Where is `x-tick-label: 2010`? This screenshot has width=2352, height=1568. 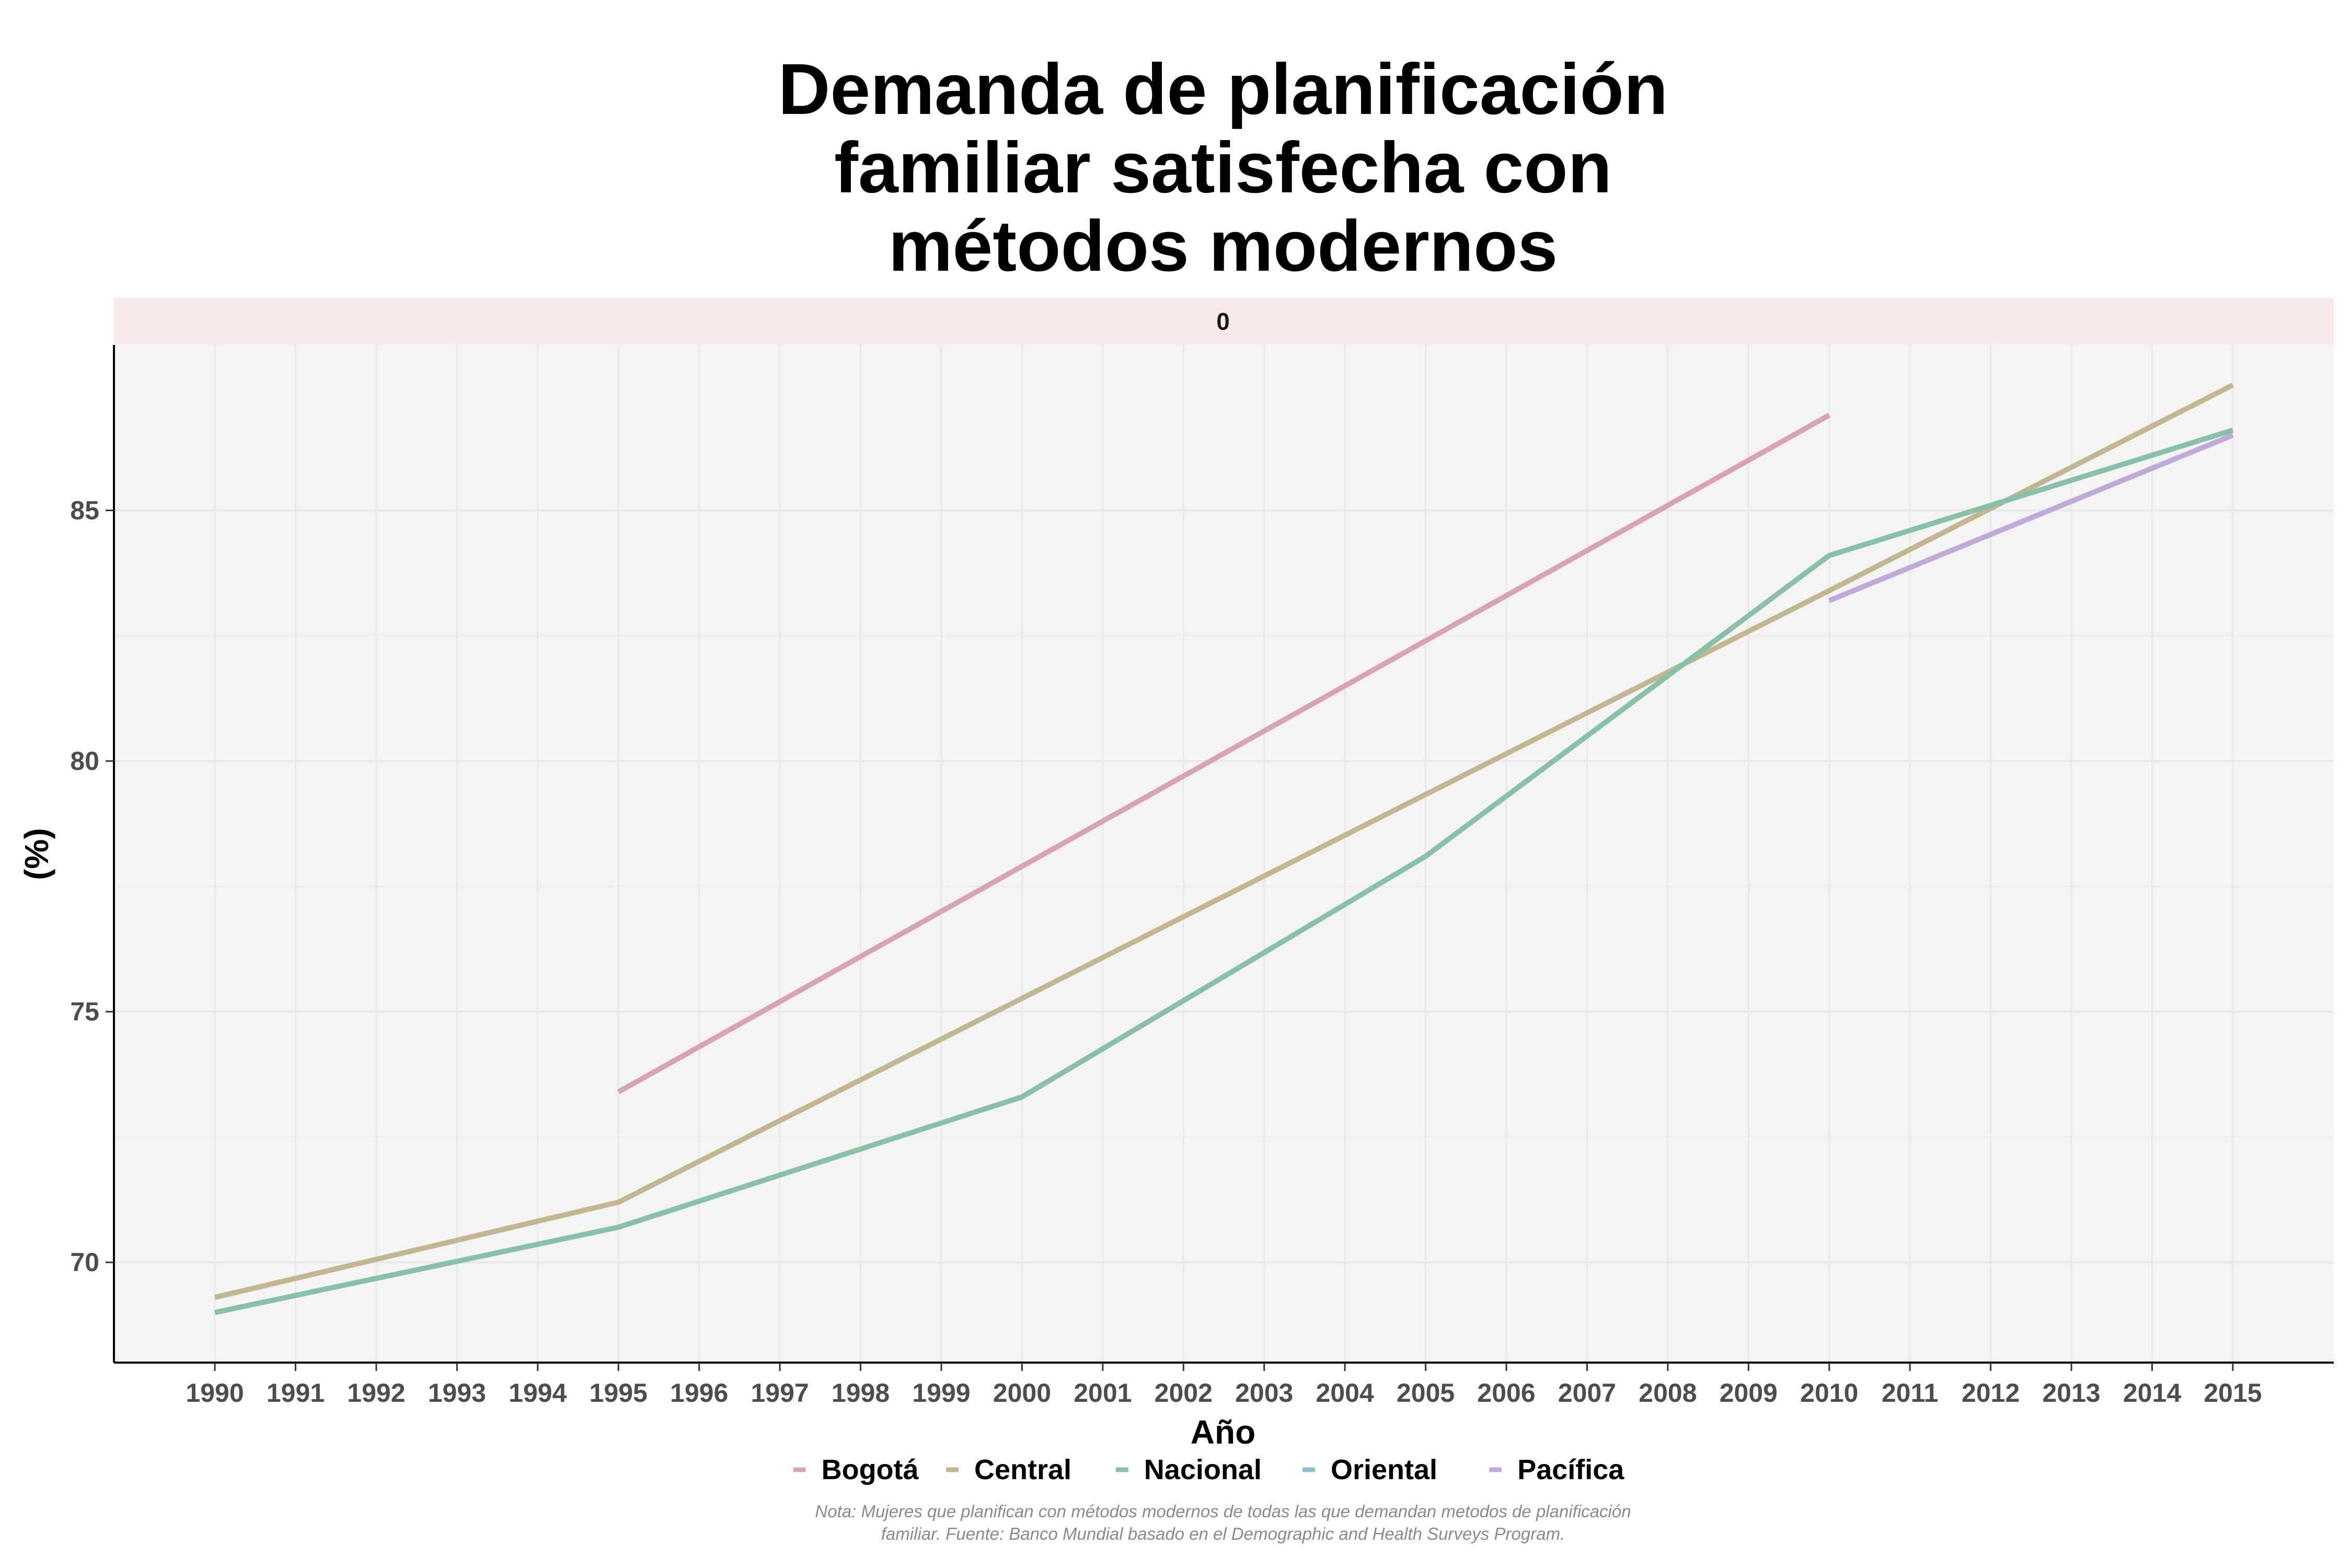
x-tick-label: 2010 is located at coordinates (1829, 1393).